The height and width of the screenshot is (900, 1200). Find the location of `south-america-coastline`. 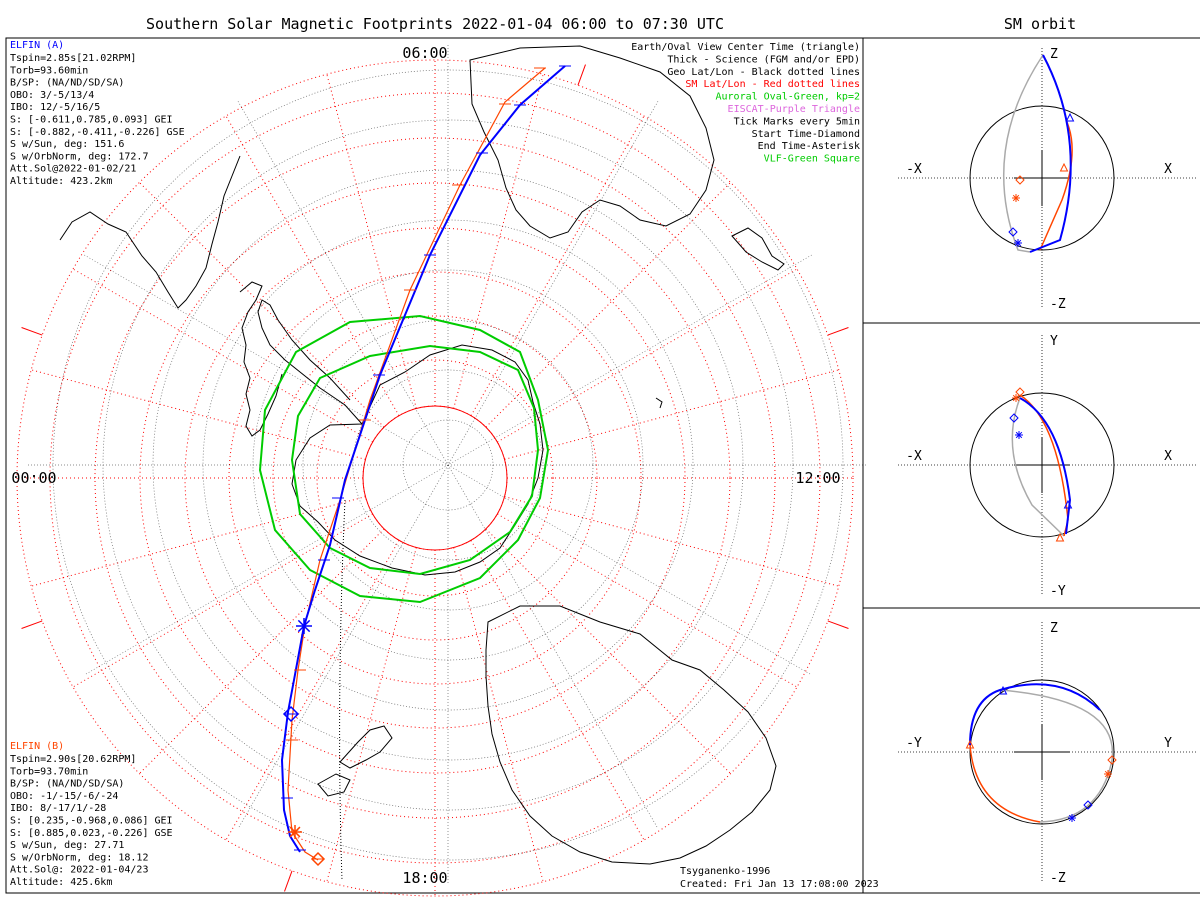

south-america-coastline is located at coordinates (261, 359).